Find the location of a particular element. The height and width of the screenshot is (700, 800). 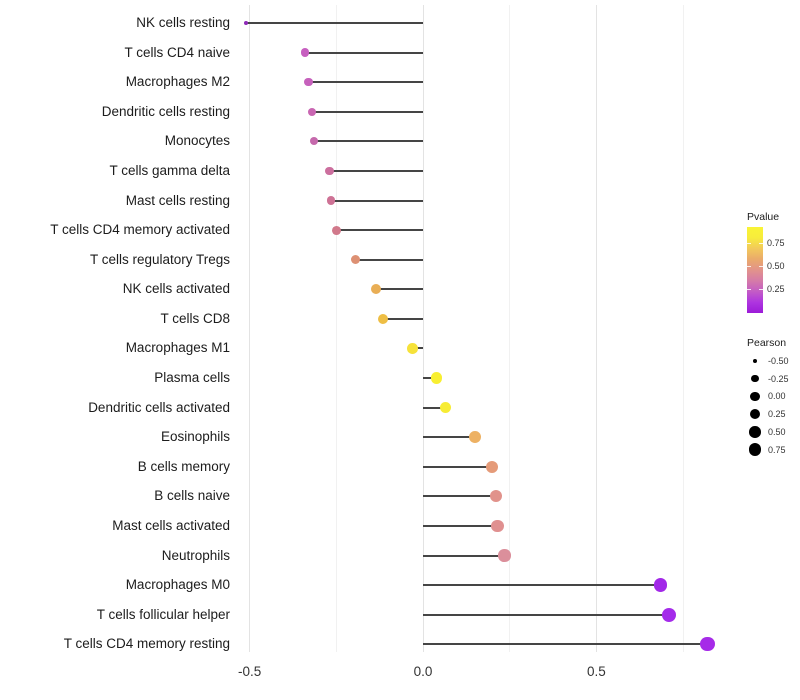

y-axis-label: T cells gamma delta is located at coordinates (169, 170).